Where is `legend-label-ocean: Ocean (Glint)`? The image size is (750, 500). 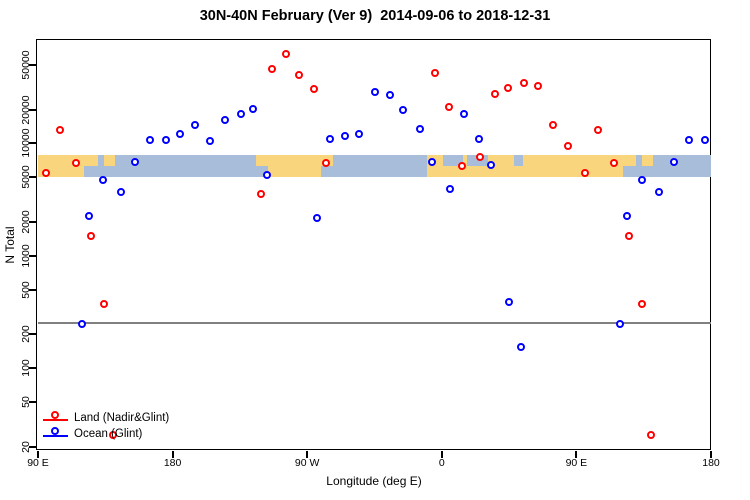 legend-label-ocean: Ocean (Glint) is located at coordinates (108, 434).